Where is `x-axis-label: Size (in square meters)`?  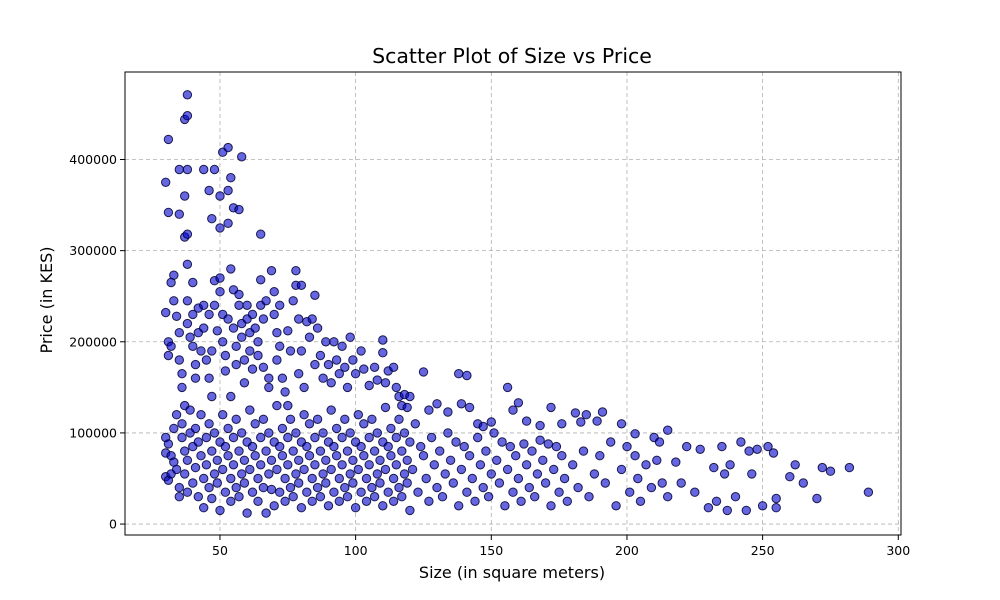
x-axis-label: Size (in square meters) is located at coordinates (512, 572).